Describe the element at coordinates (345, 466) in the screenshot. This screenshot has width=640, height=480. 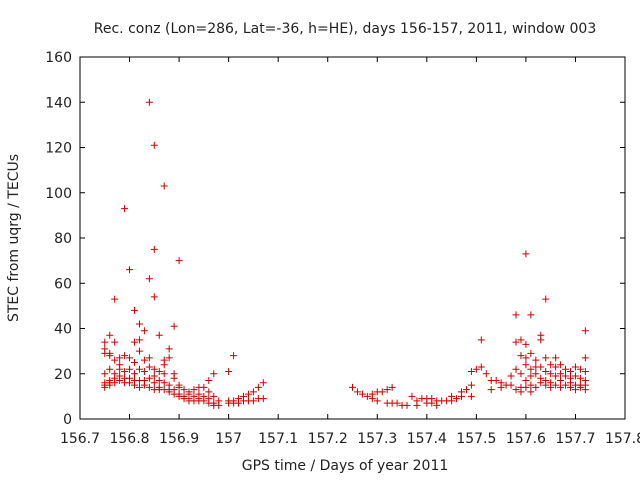
I see `x-axis-label: GPS time / Days of year 2011` at that location.